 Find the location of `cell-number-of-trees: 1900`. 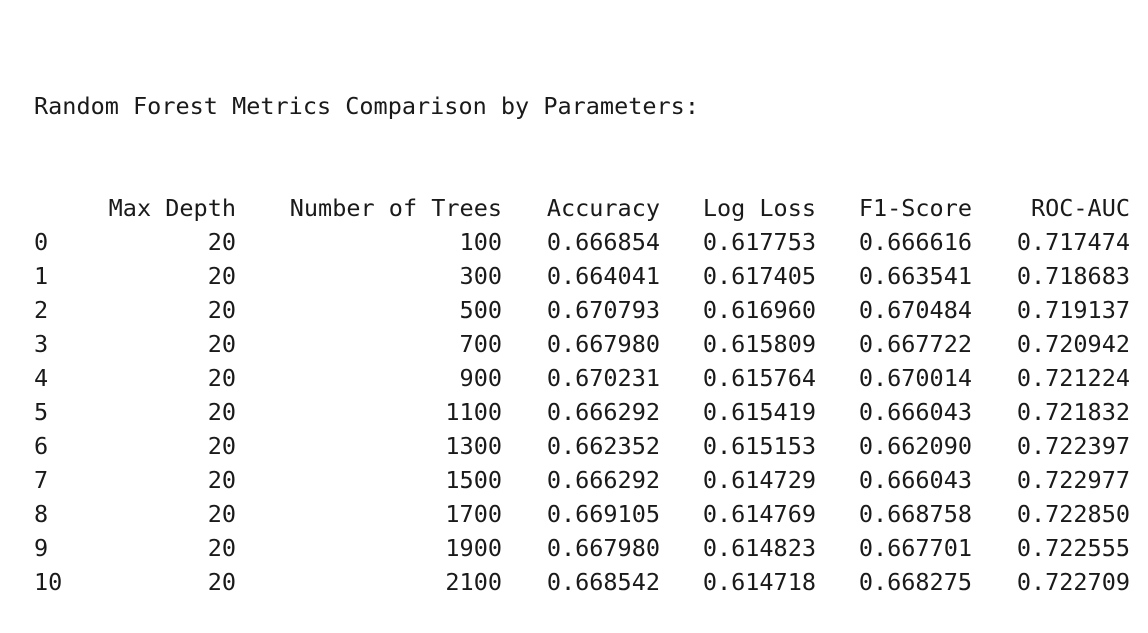

cell-number-of-trees: 1900 is located at coordinates (473, 548).